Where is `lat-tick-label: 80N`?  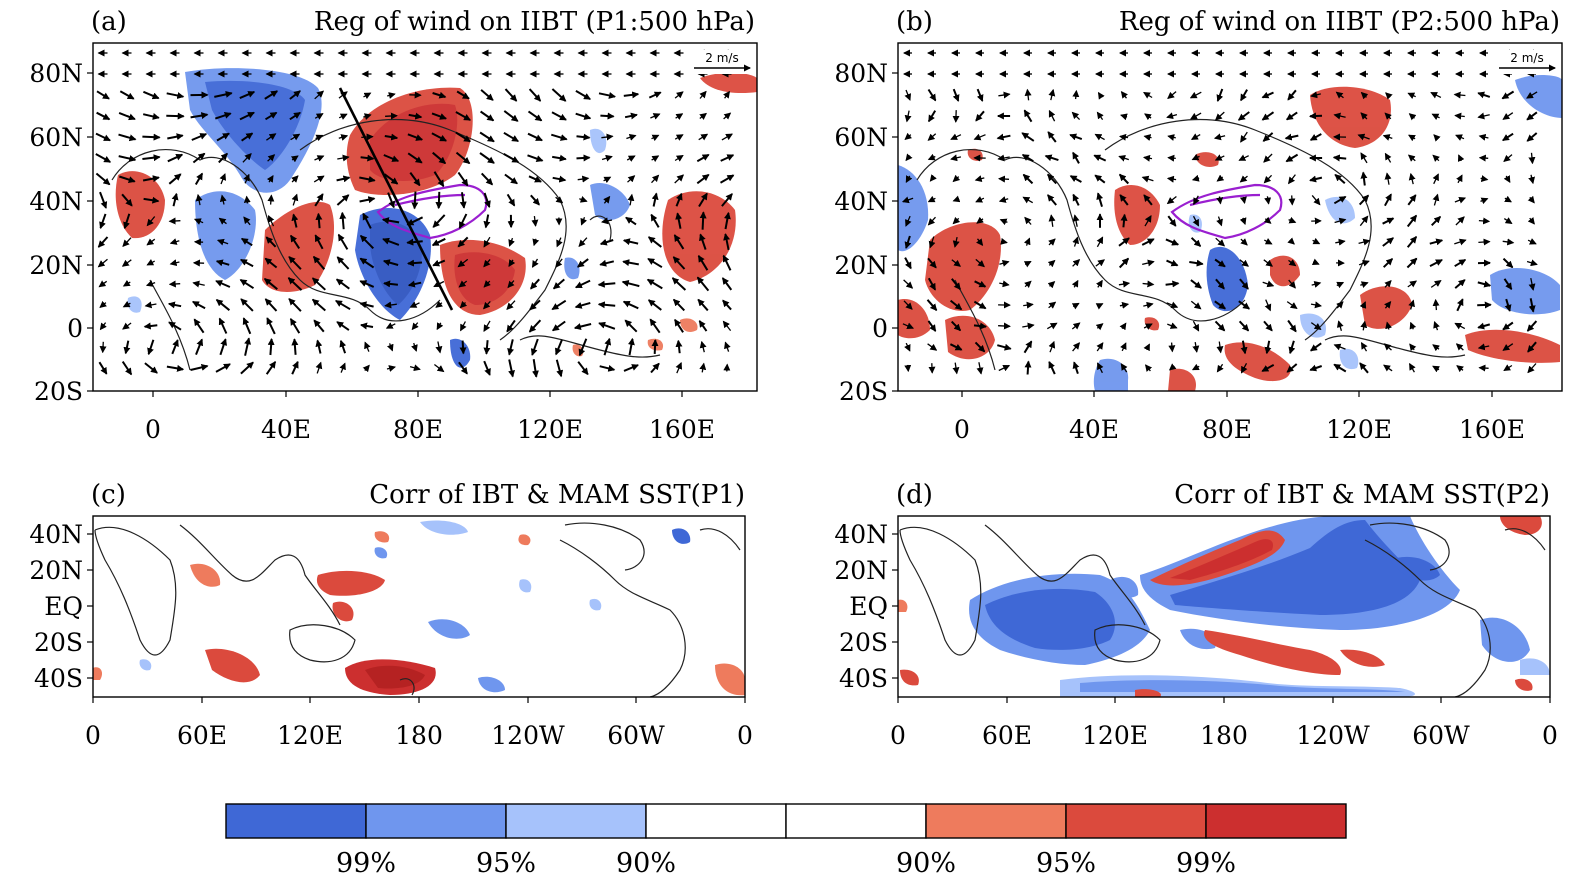 lat-tick-label: 80N is located at coordinates (56, 73).